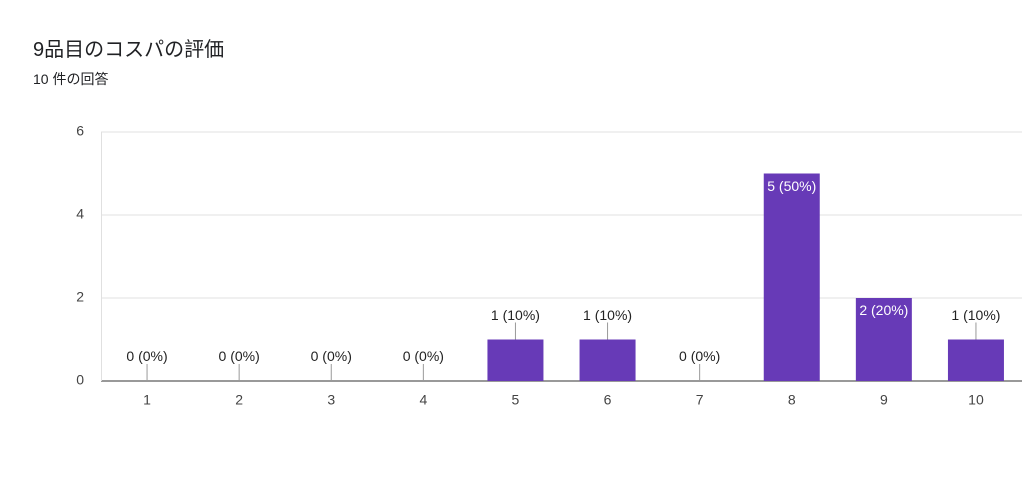  I want to click on y-tick-label: 6, so click(80, 131).